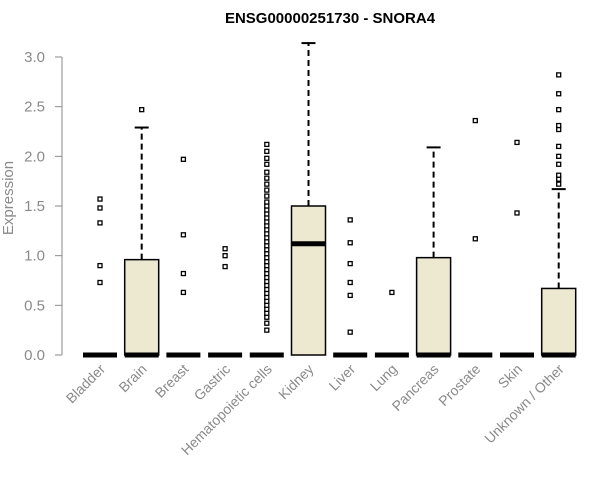 The height and width of the screenshot is (500, 600). Describe the element at coordinates (383, 377) in the screenshot. I see `x-tick-label: Lung` at that location.